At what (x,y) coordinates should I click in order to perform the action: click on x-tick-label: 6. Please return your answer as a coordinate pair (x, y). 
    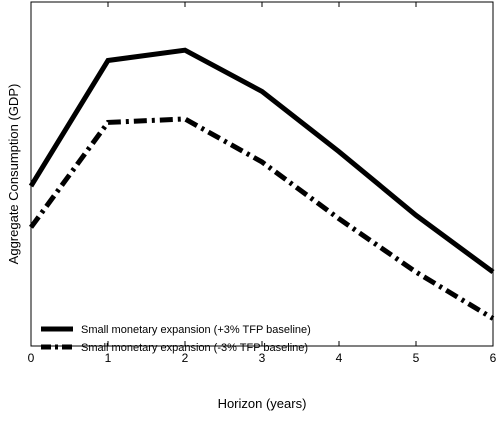
    Looking at the image, I should click on (493, 358).